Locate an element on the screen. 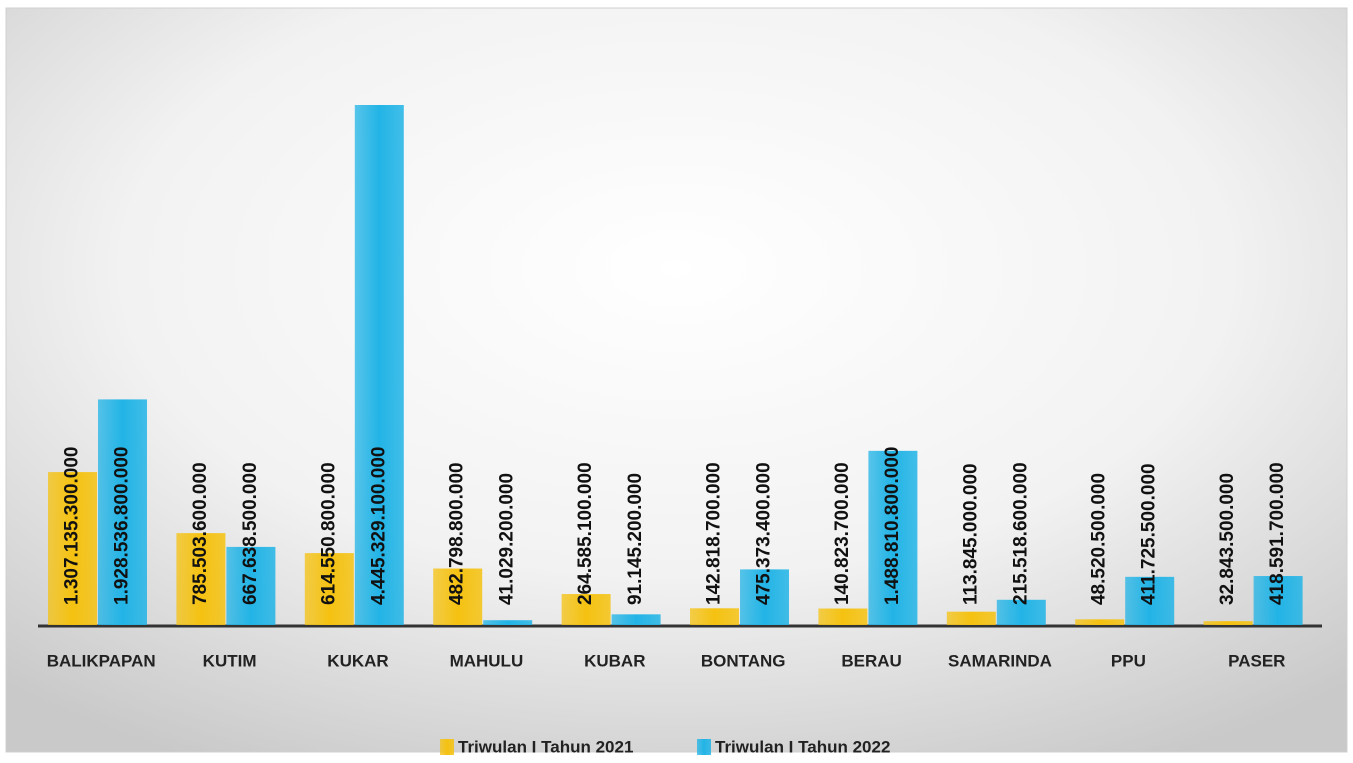  legend-label: Triwulan I Tahun 2021 is located at coordinates (545, 746).